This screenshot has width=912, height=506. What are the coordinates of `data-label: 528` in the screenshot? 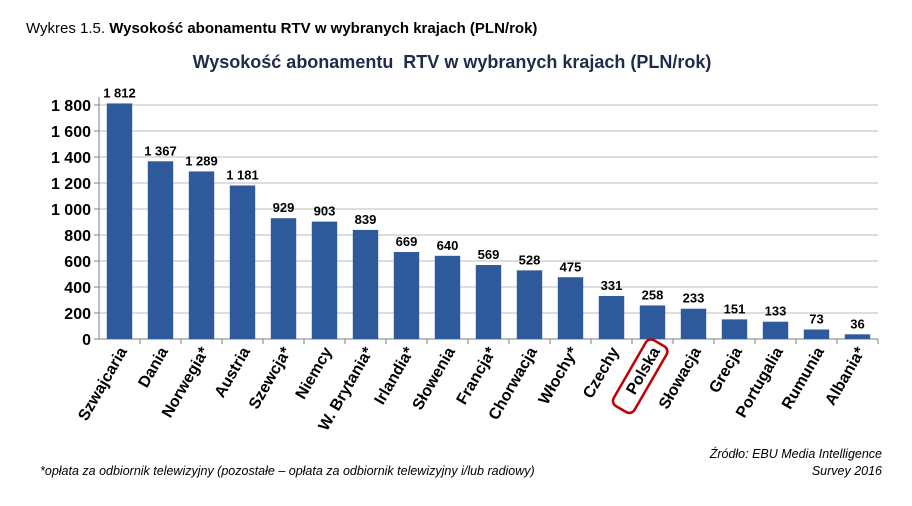 It's located at (530, 259).